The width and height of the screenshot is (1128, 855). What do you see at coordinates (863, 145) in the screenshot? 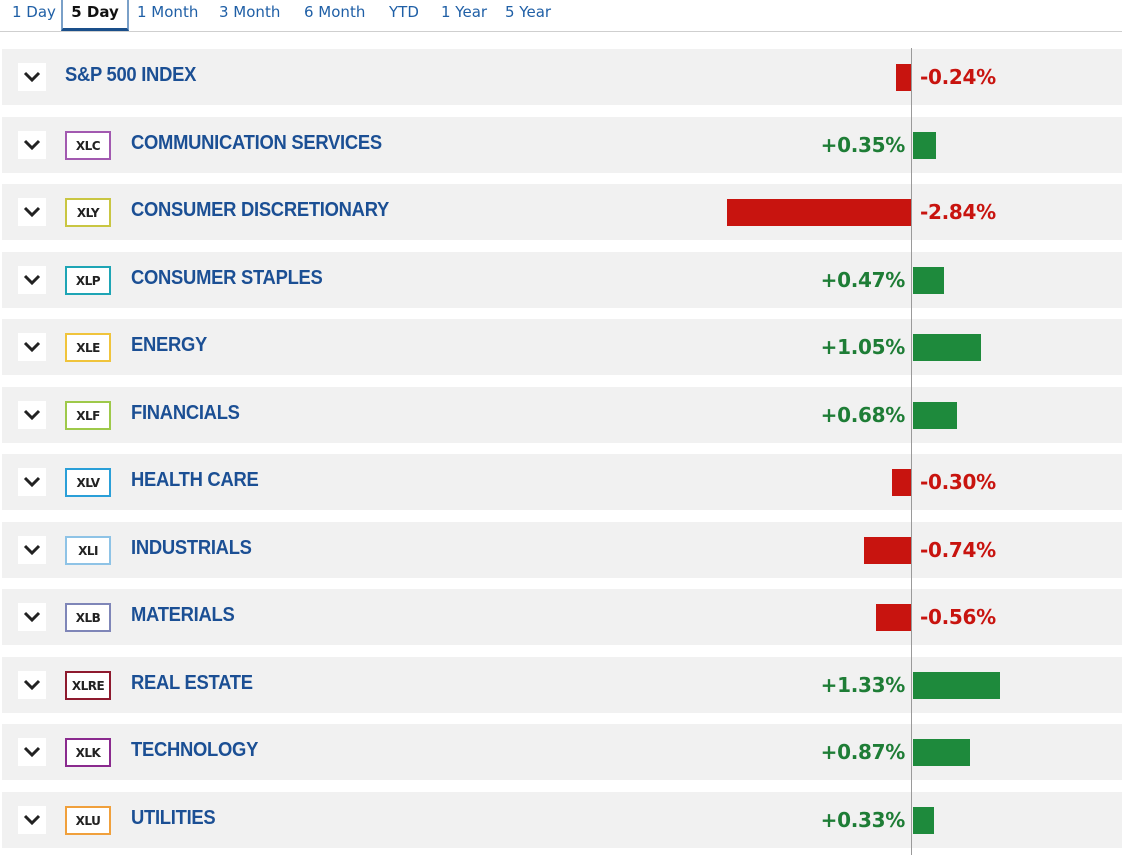
I see `change-percent: +0.35%` at bounding box center [863, 145].